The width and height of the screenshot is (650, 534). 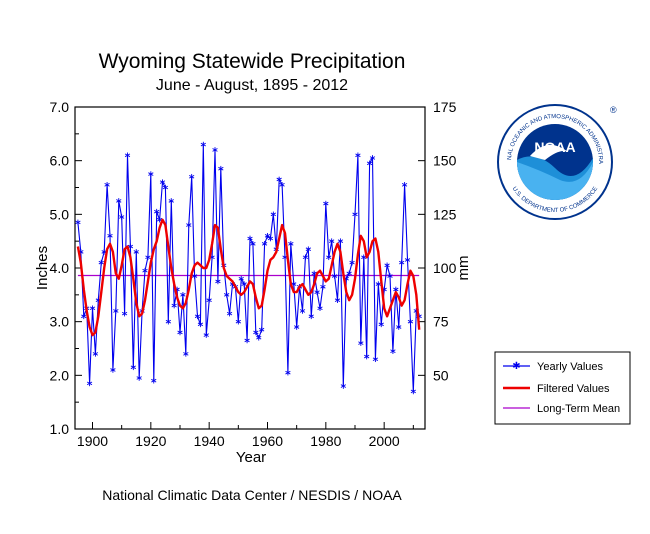 What do you see at coordinates (60, 214) in the screenshot?
I see `y-tick-label: 5.0` at bounding box center [60, 214].